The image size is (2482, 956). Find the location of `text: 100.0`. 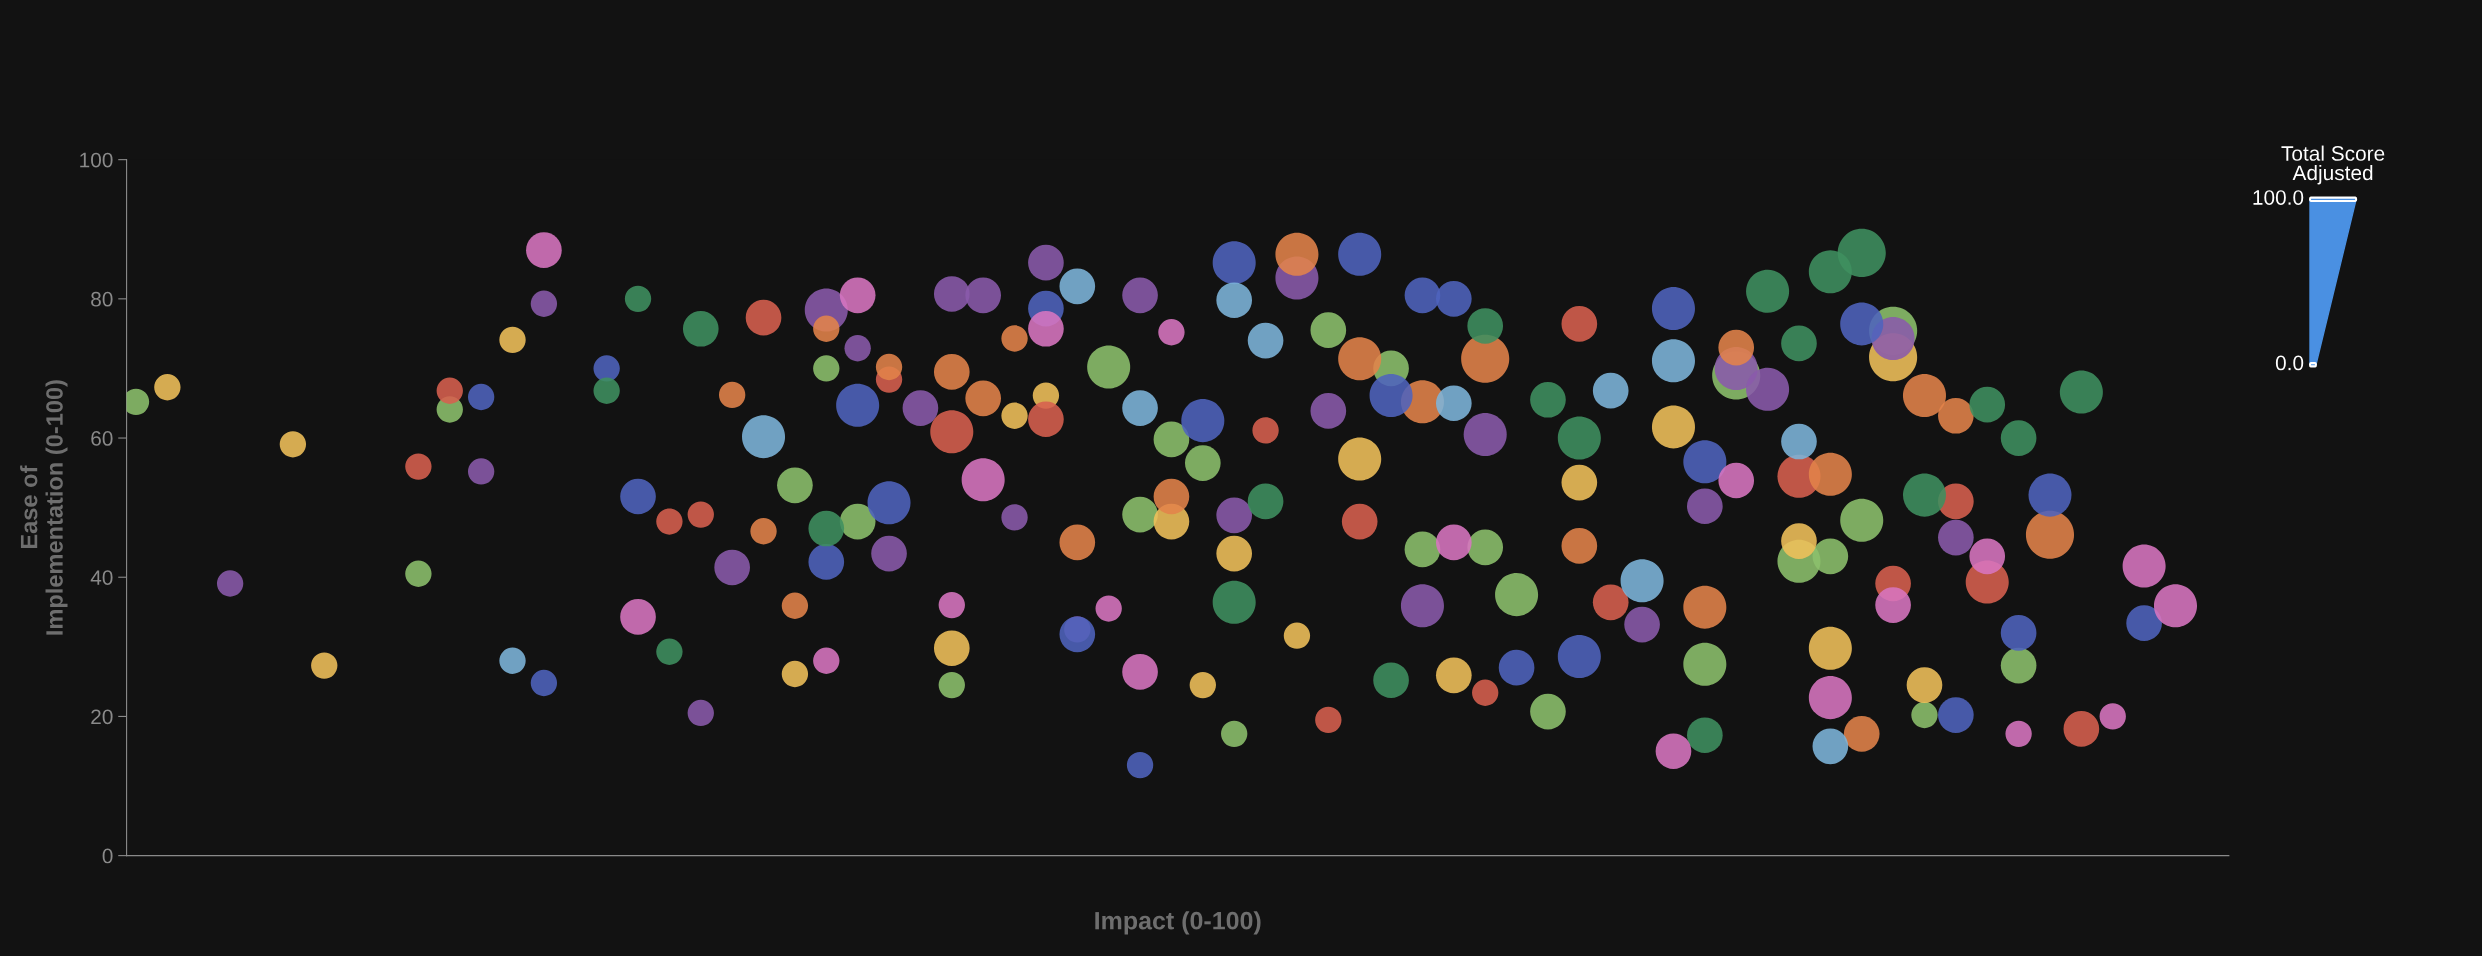

text: 100.0 is located at coordinates (2278, 197).